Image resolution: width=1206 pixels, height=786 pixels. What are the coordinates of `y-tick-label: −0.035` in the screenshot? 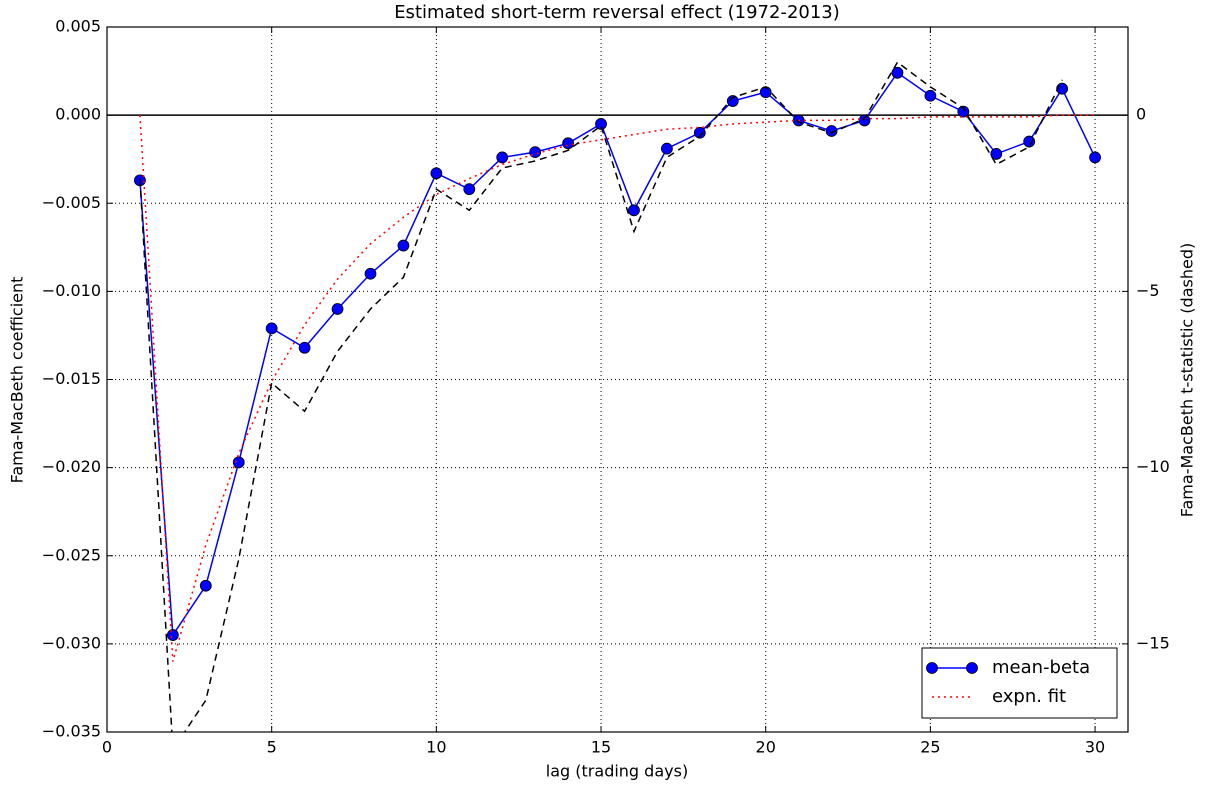 It's located at (71, 731).